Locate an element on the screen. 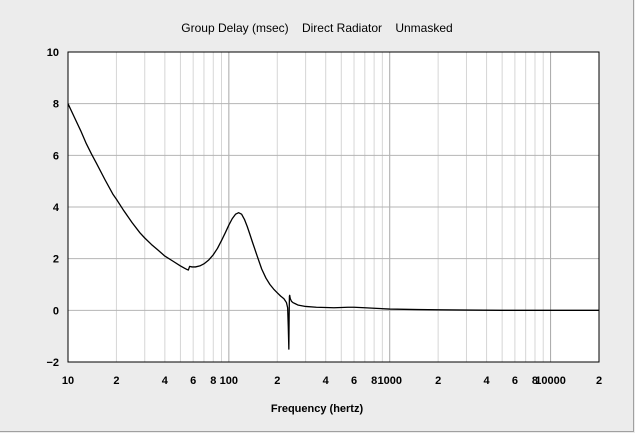 The width and height of the screenshot is (635, 433). y-tick-label: 8 is located at coordinates (56, 105).